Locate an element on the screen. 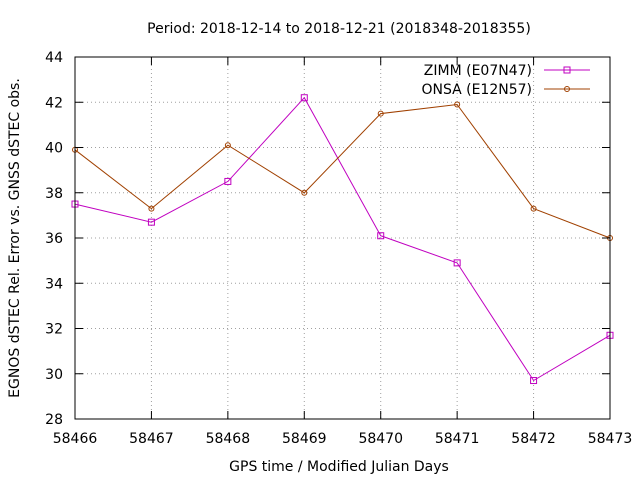 Image resolution: width=640 pixels, height=480 pixels. y-tick-label: 40 is located at coordinates (54, 149).